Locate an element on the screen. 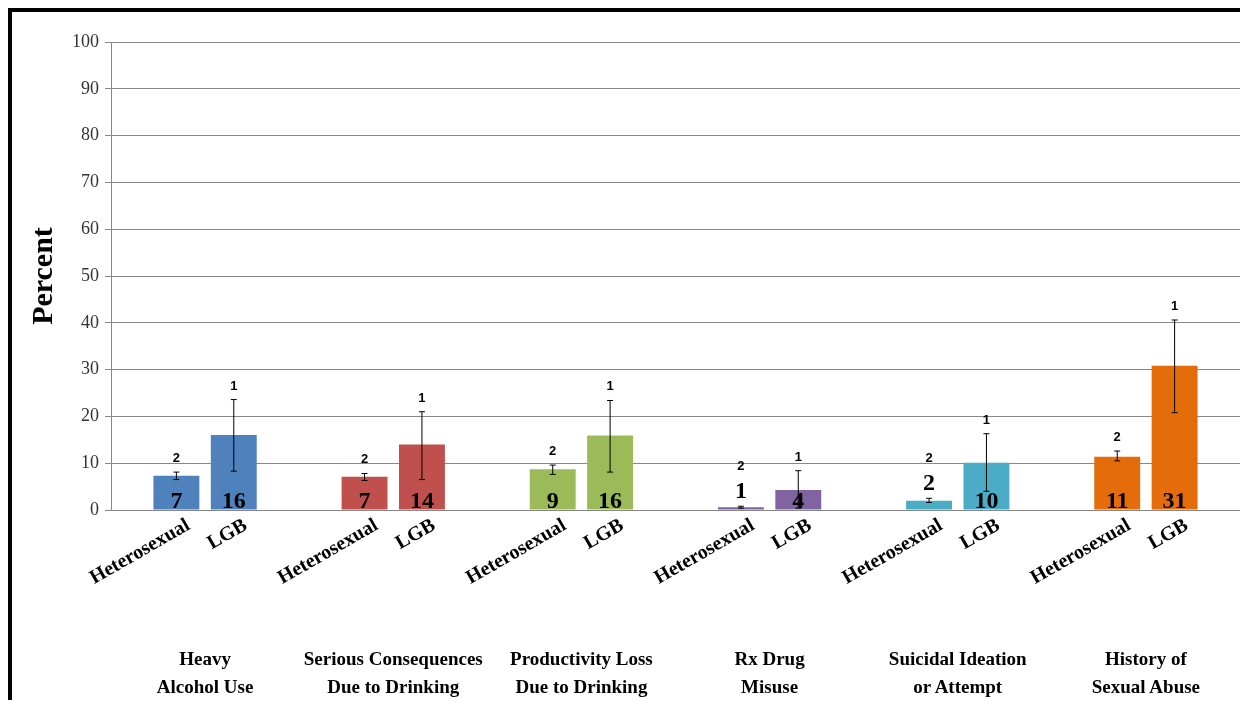 This screenshot has width=1248, height=708. x-tick-label: Rx Drug Misuse is located at coordinates (770, 672).